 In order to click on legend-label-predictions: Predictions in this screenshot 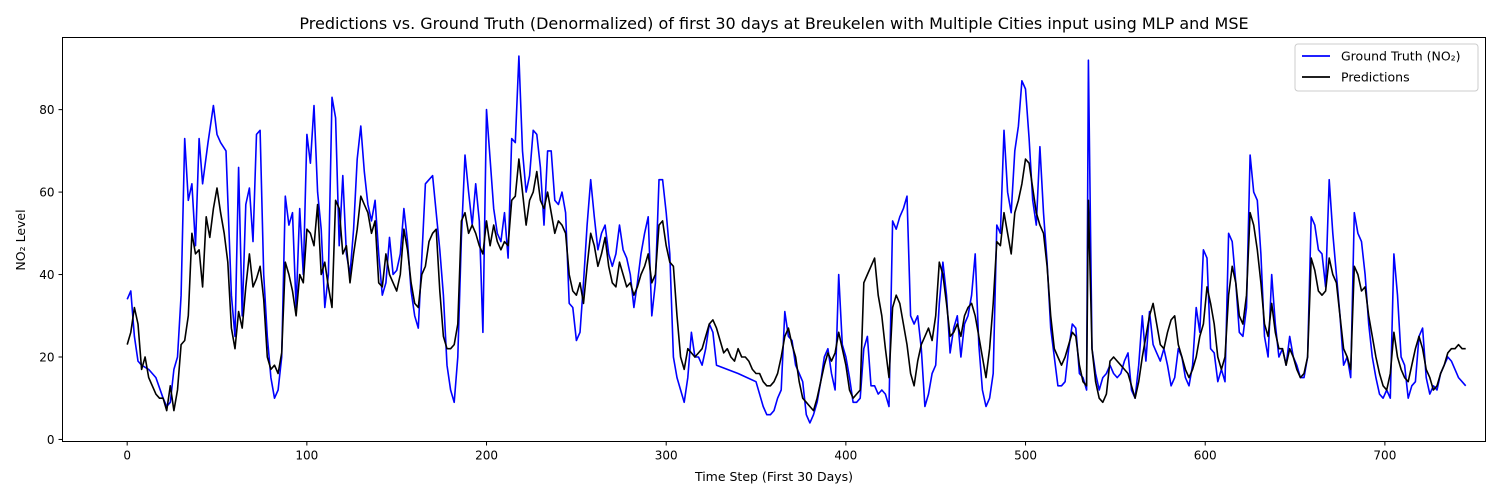, I will do `click(1375, 77)`.